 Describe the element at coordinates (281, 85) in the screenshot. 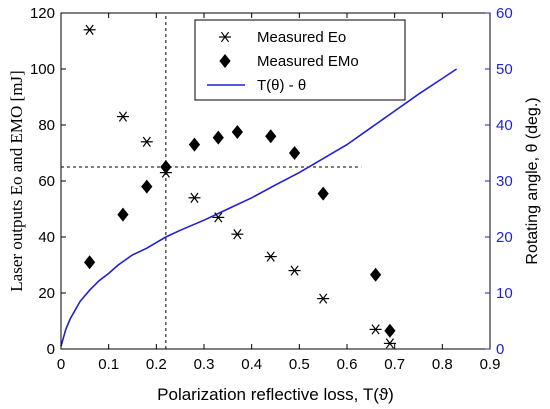

I see `legend-label: T(θ) - θ` at that location.